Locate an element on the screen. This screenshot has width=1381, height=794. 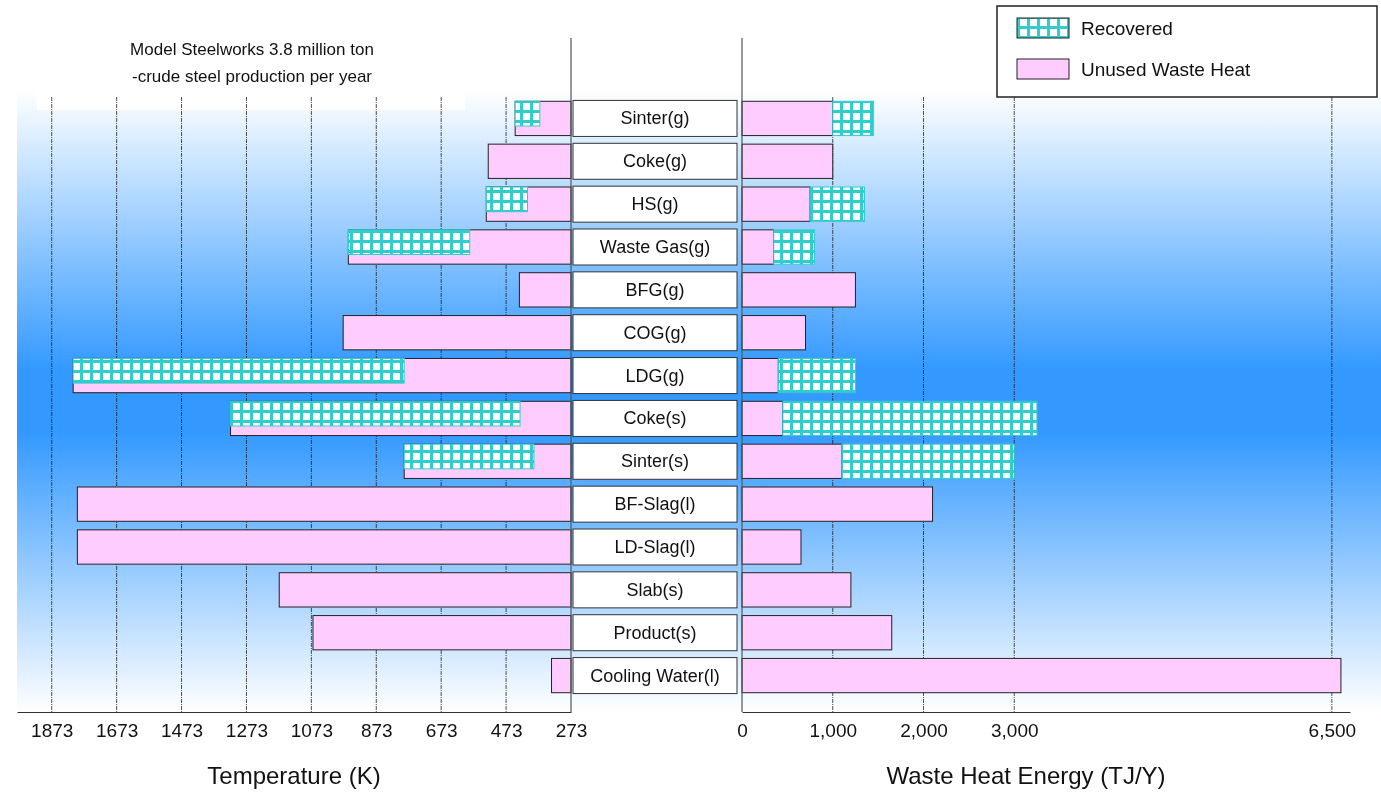
x-tick-label: 3,000 is located at coordinates (1014, 731).